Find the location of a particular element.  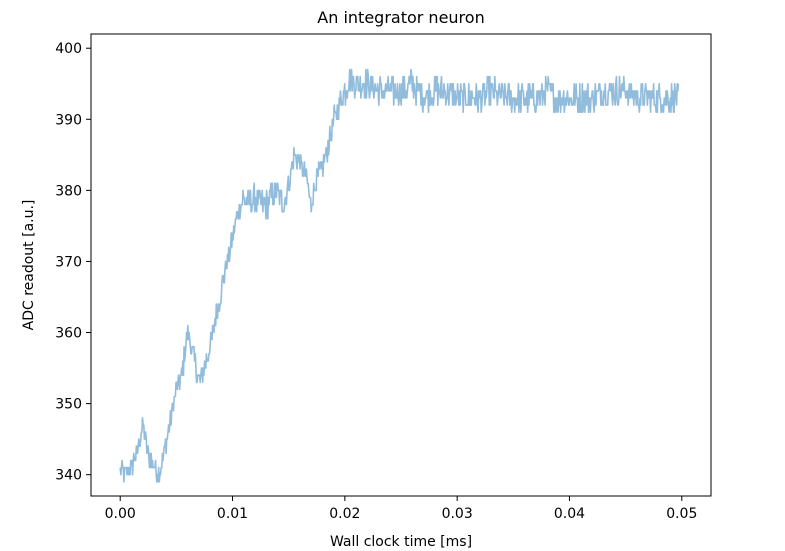

x-tick-label: 0.03 is located at coordinates (457, 514).